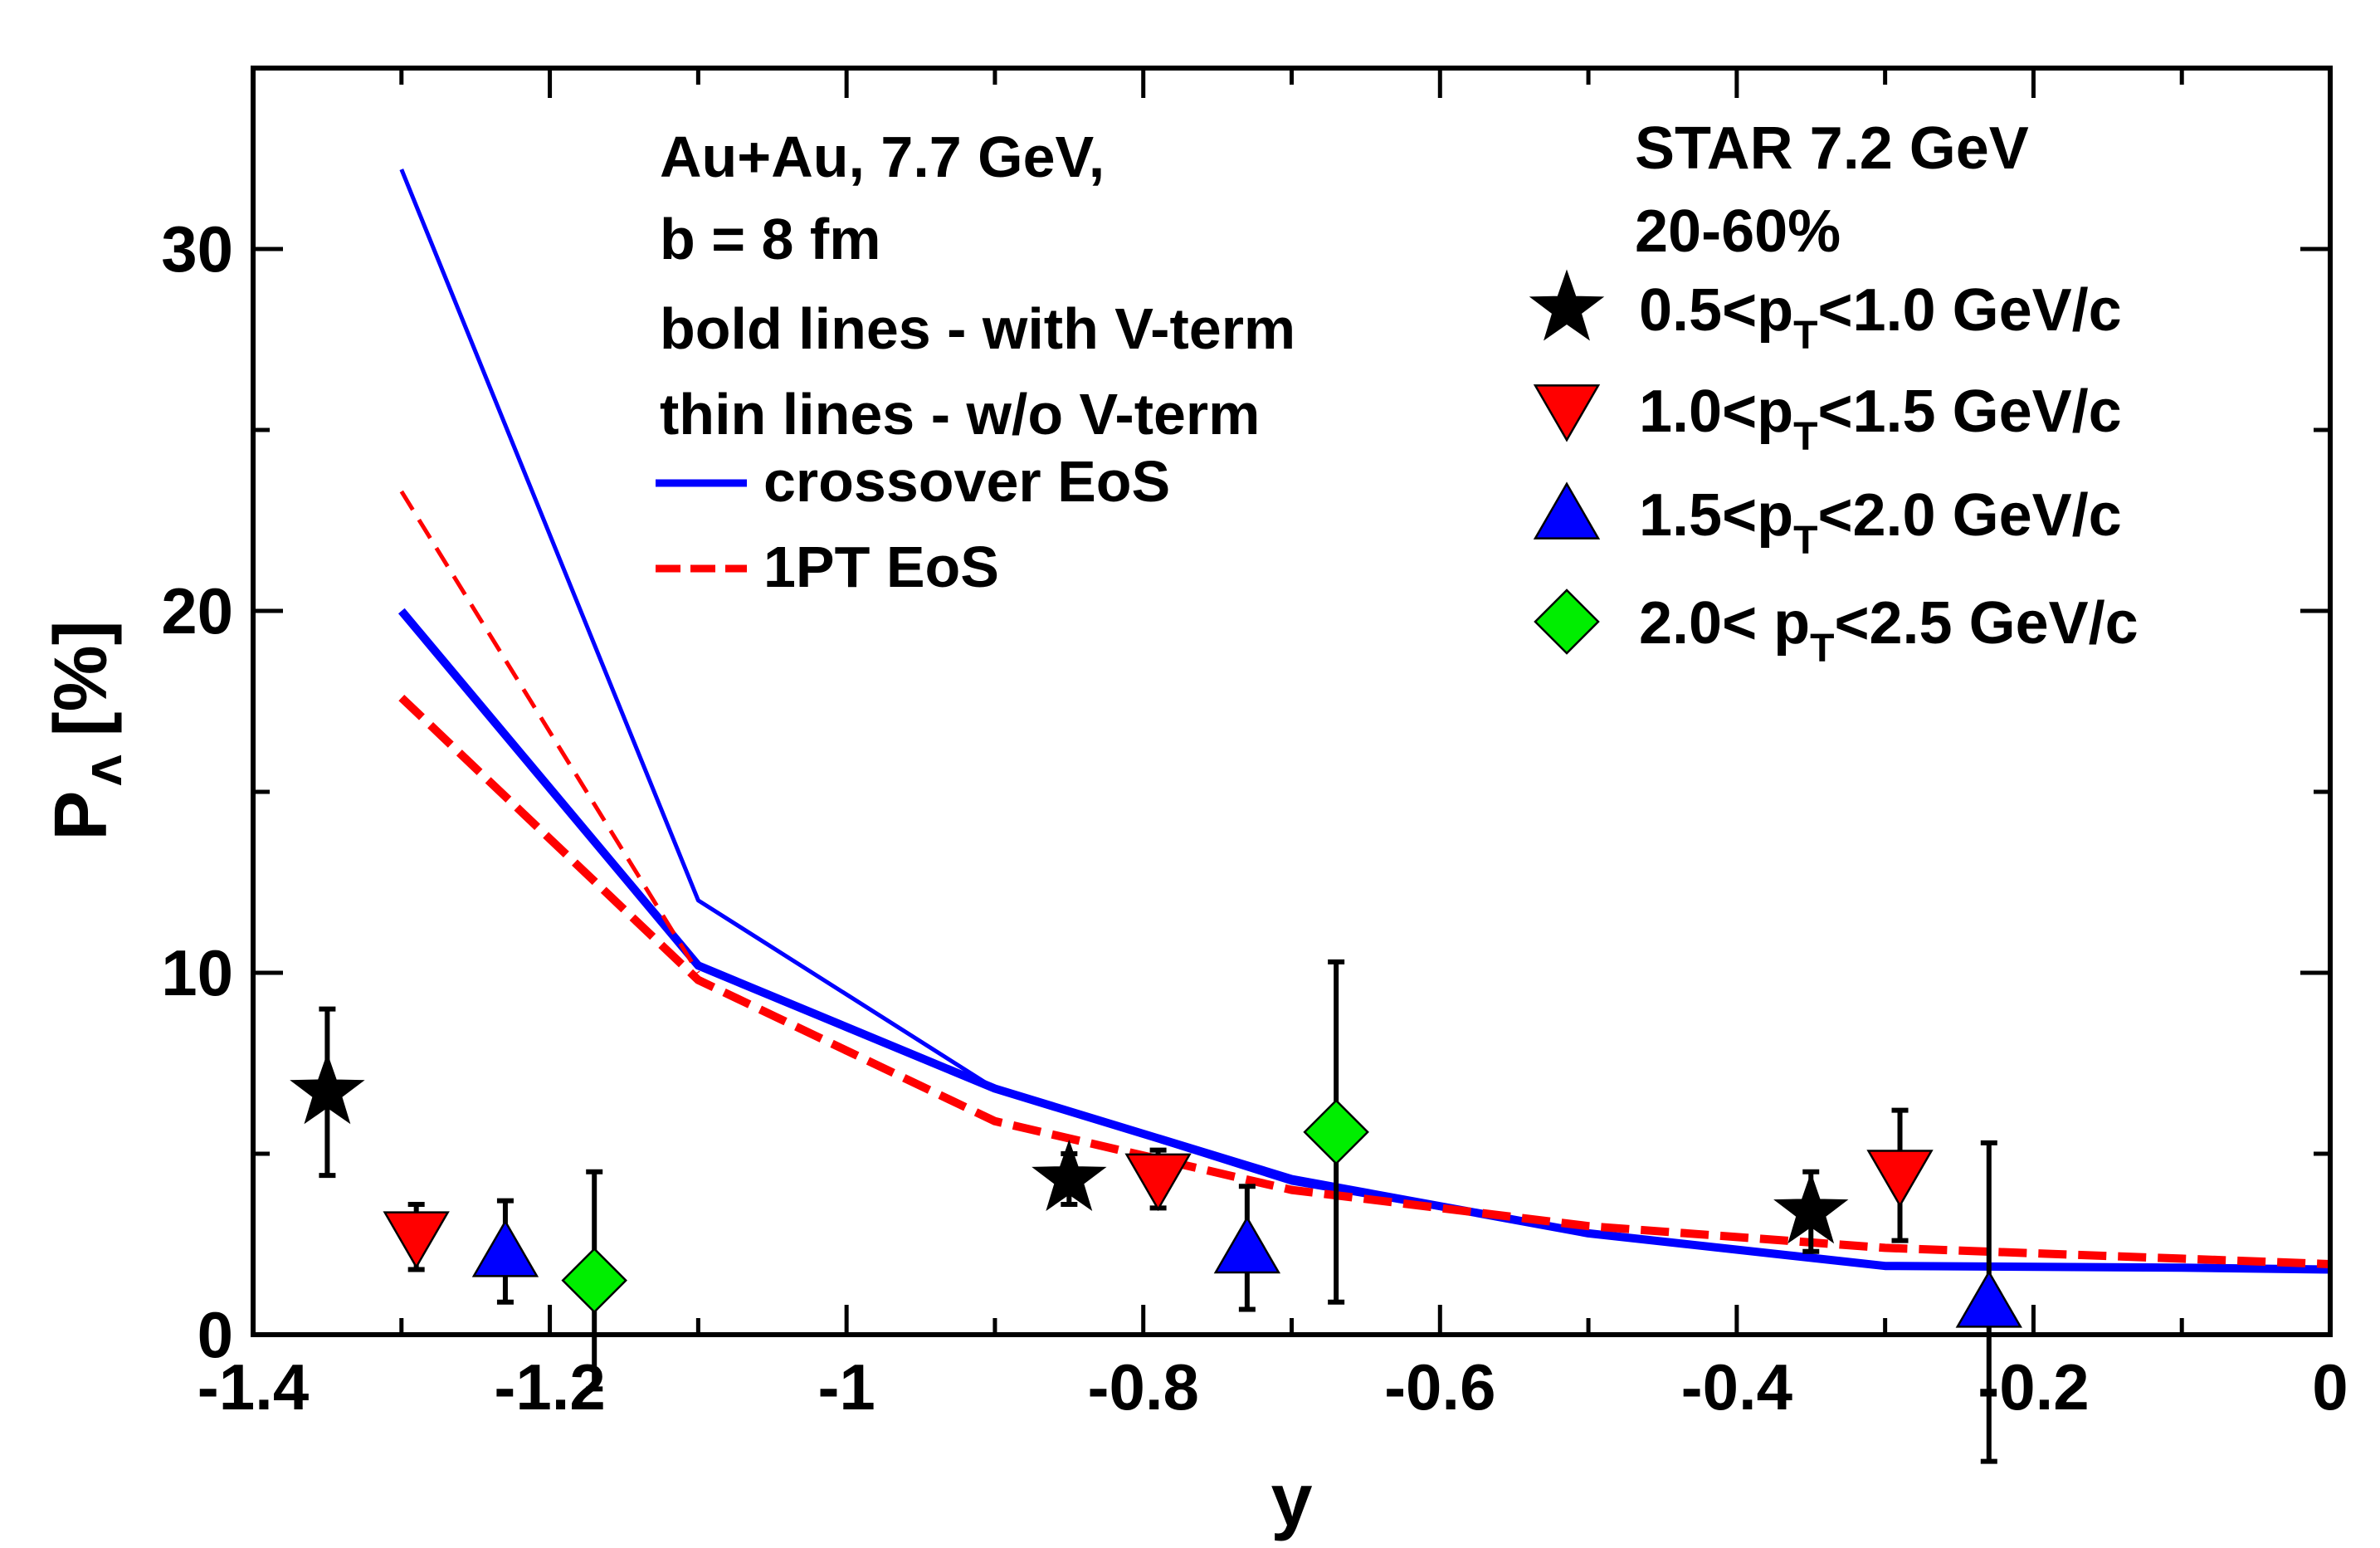 The width and height of the screenshot is (2380, 1548). Describe the element at coordinates (960, 415) in the screenshot. I see `annotation-line: thin lines - w/o V-term` at that location.